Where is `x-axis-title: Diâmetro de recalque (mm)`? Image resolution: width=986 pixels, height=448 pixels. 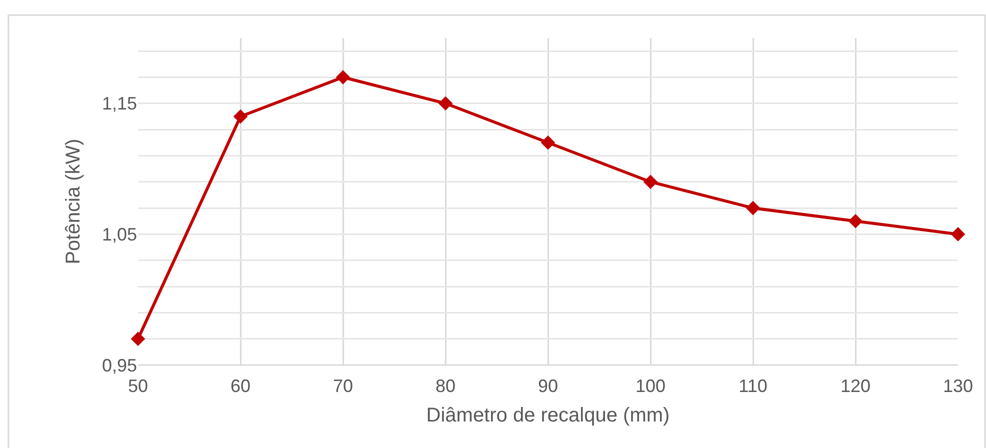
x-axis-title: Diâmetro de recalque (mm) is located at coordinates (548, 415).